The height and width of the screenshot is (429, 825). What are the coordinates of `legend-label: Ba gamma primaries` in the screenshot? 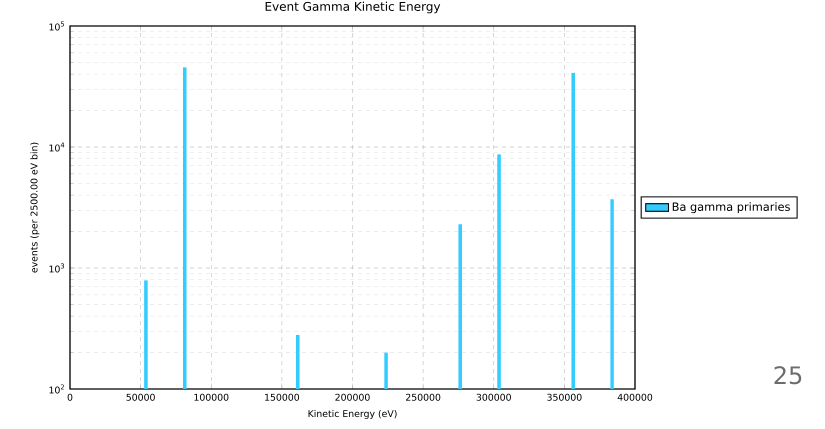 It's located at (731, 208).